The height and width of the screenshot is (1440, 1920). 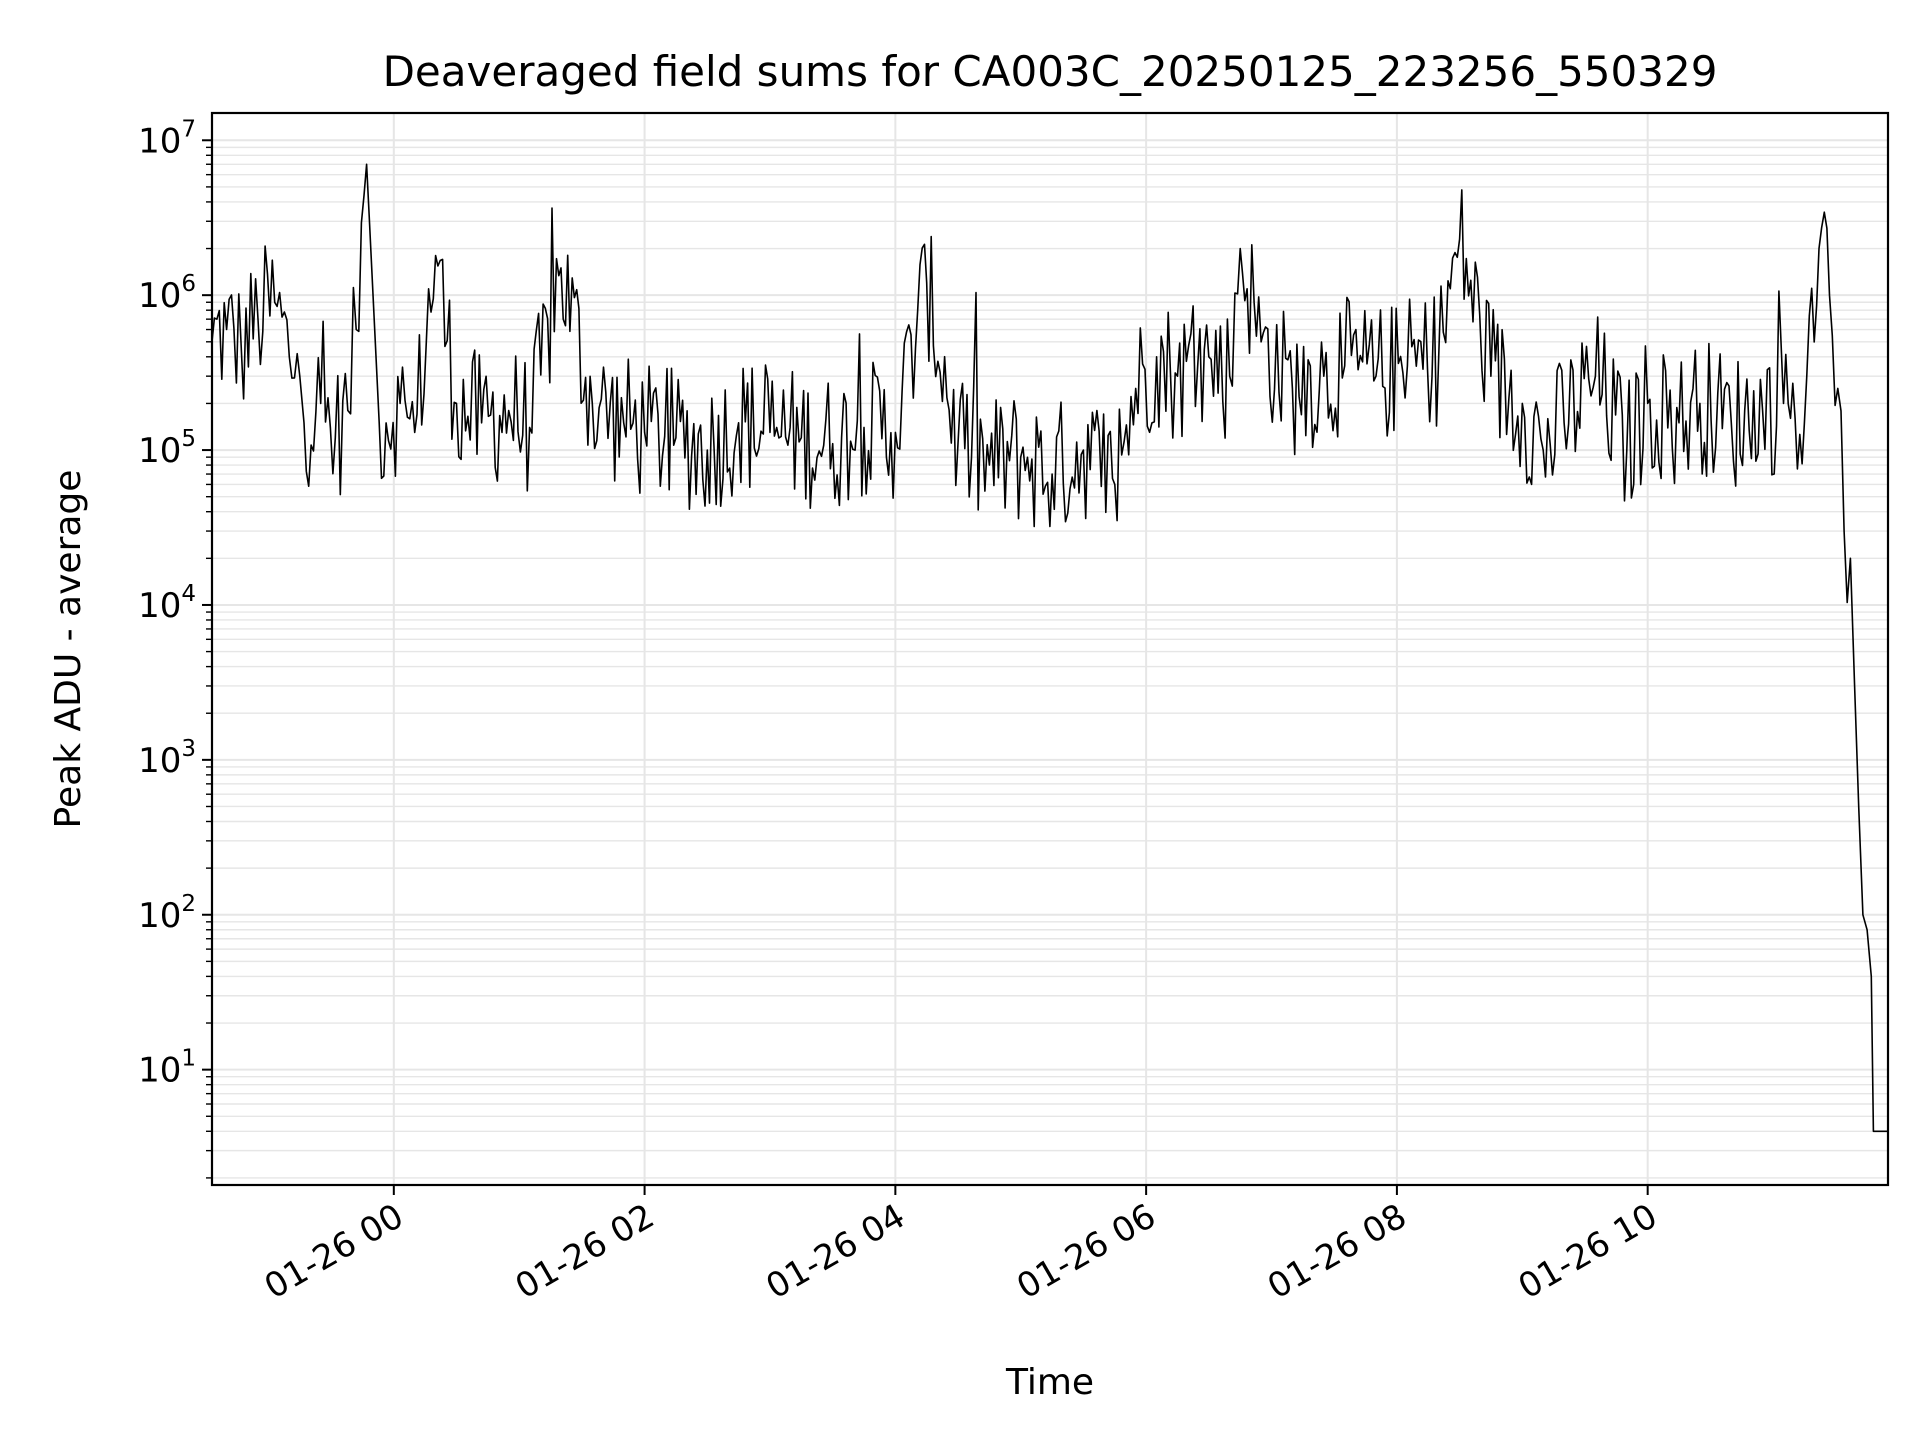 I want to click on y-tick-label: 10², so click(x=167, y=913).